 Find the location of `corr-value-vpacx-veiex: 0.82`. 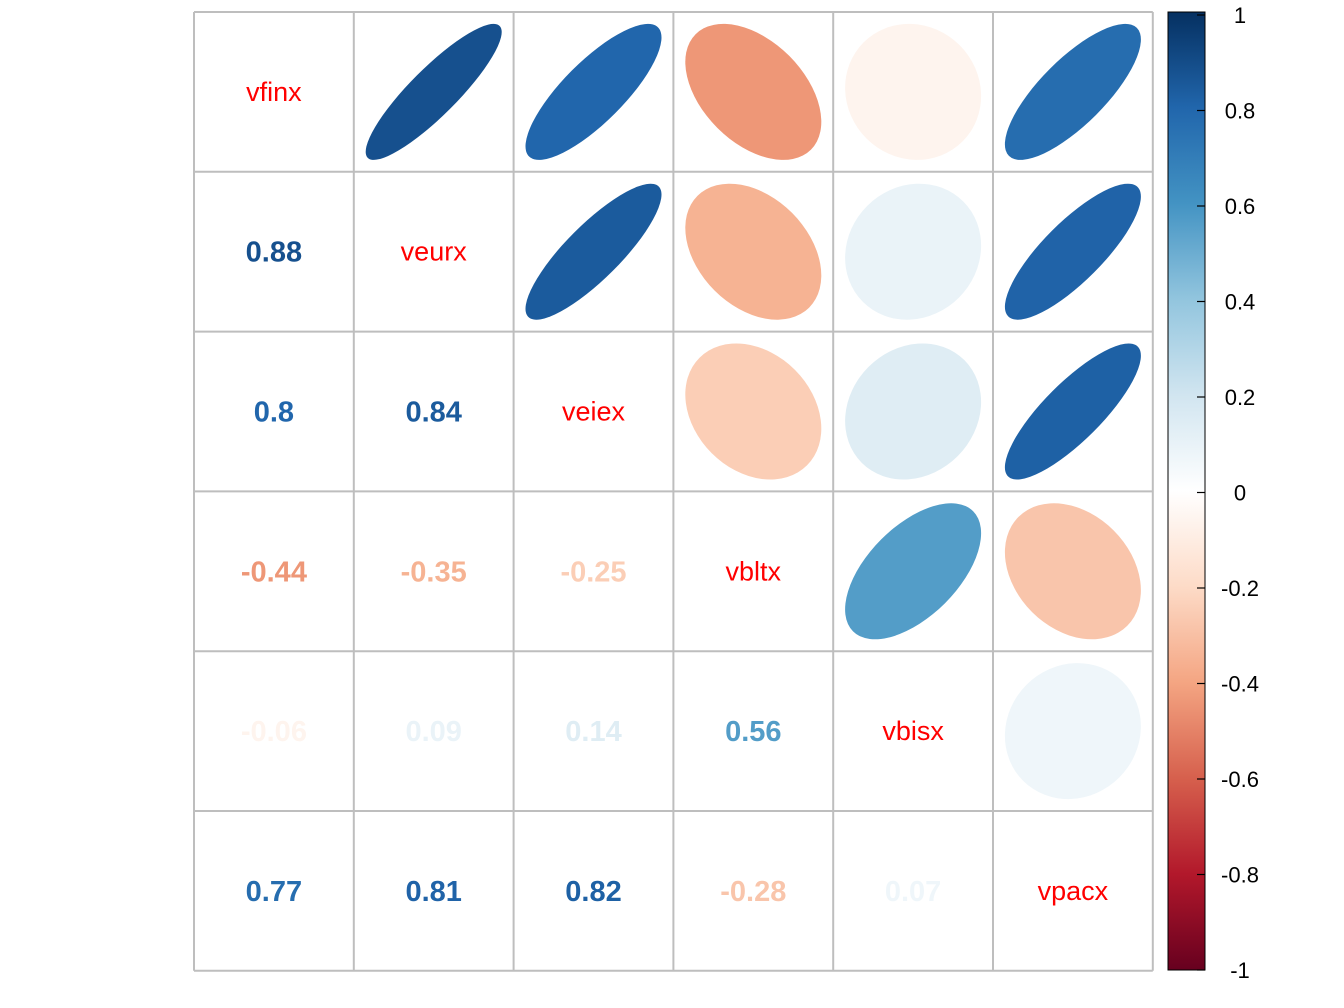

corr-value-vpacx-veiex: 0.82 is located at coordinates (593, 892).